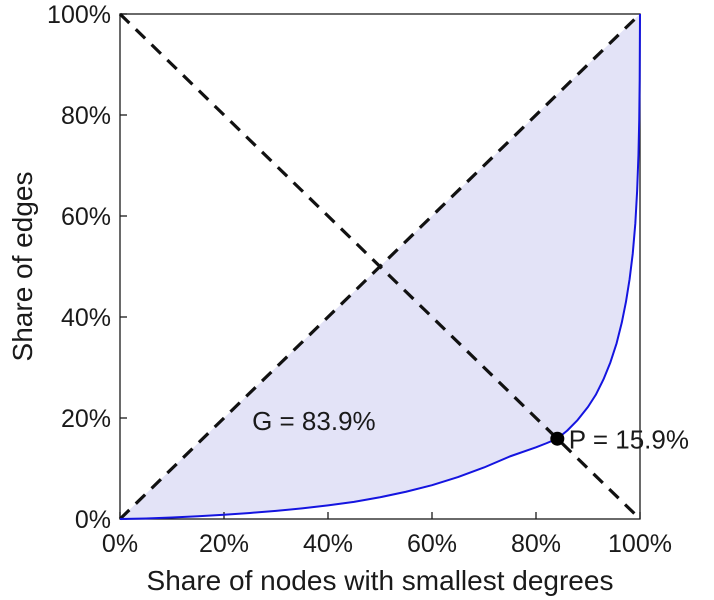 This screenshot has width=714, height=600. Describe the element at coordinates (557, 438) in the screenshot. I see `intersection-point-marker` at that location.